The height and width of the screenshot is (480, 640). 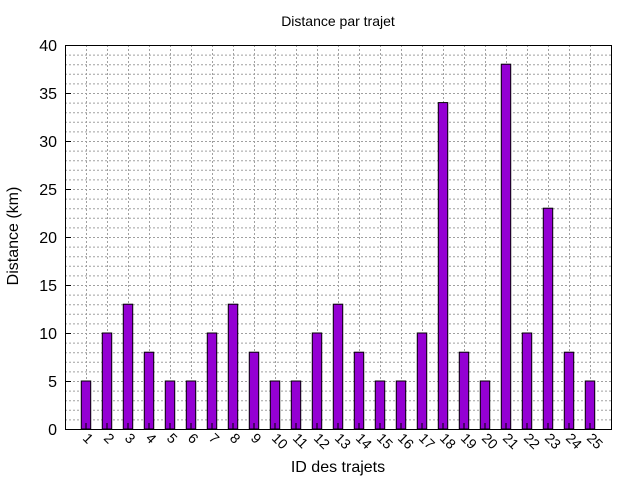 I want to click on x-tick-label: 7, so click(x=214, y=438).